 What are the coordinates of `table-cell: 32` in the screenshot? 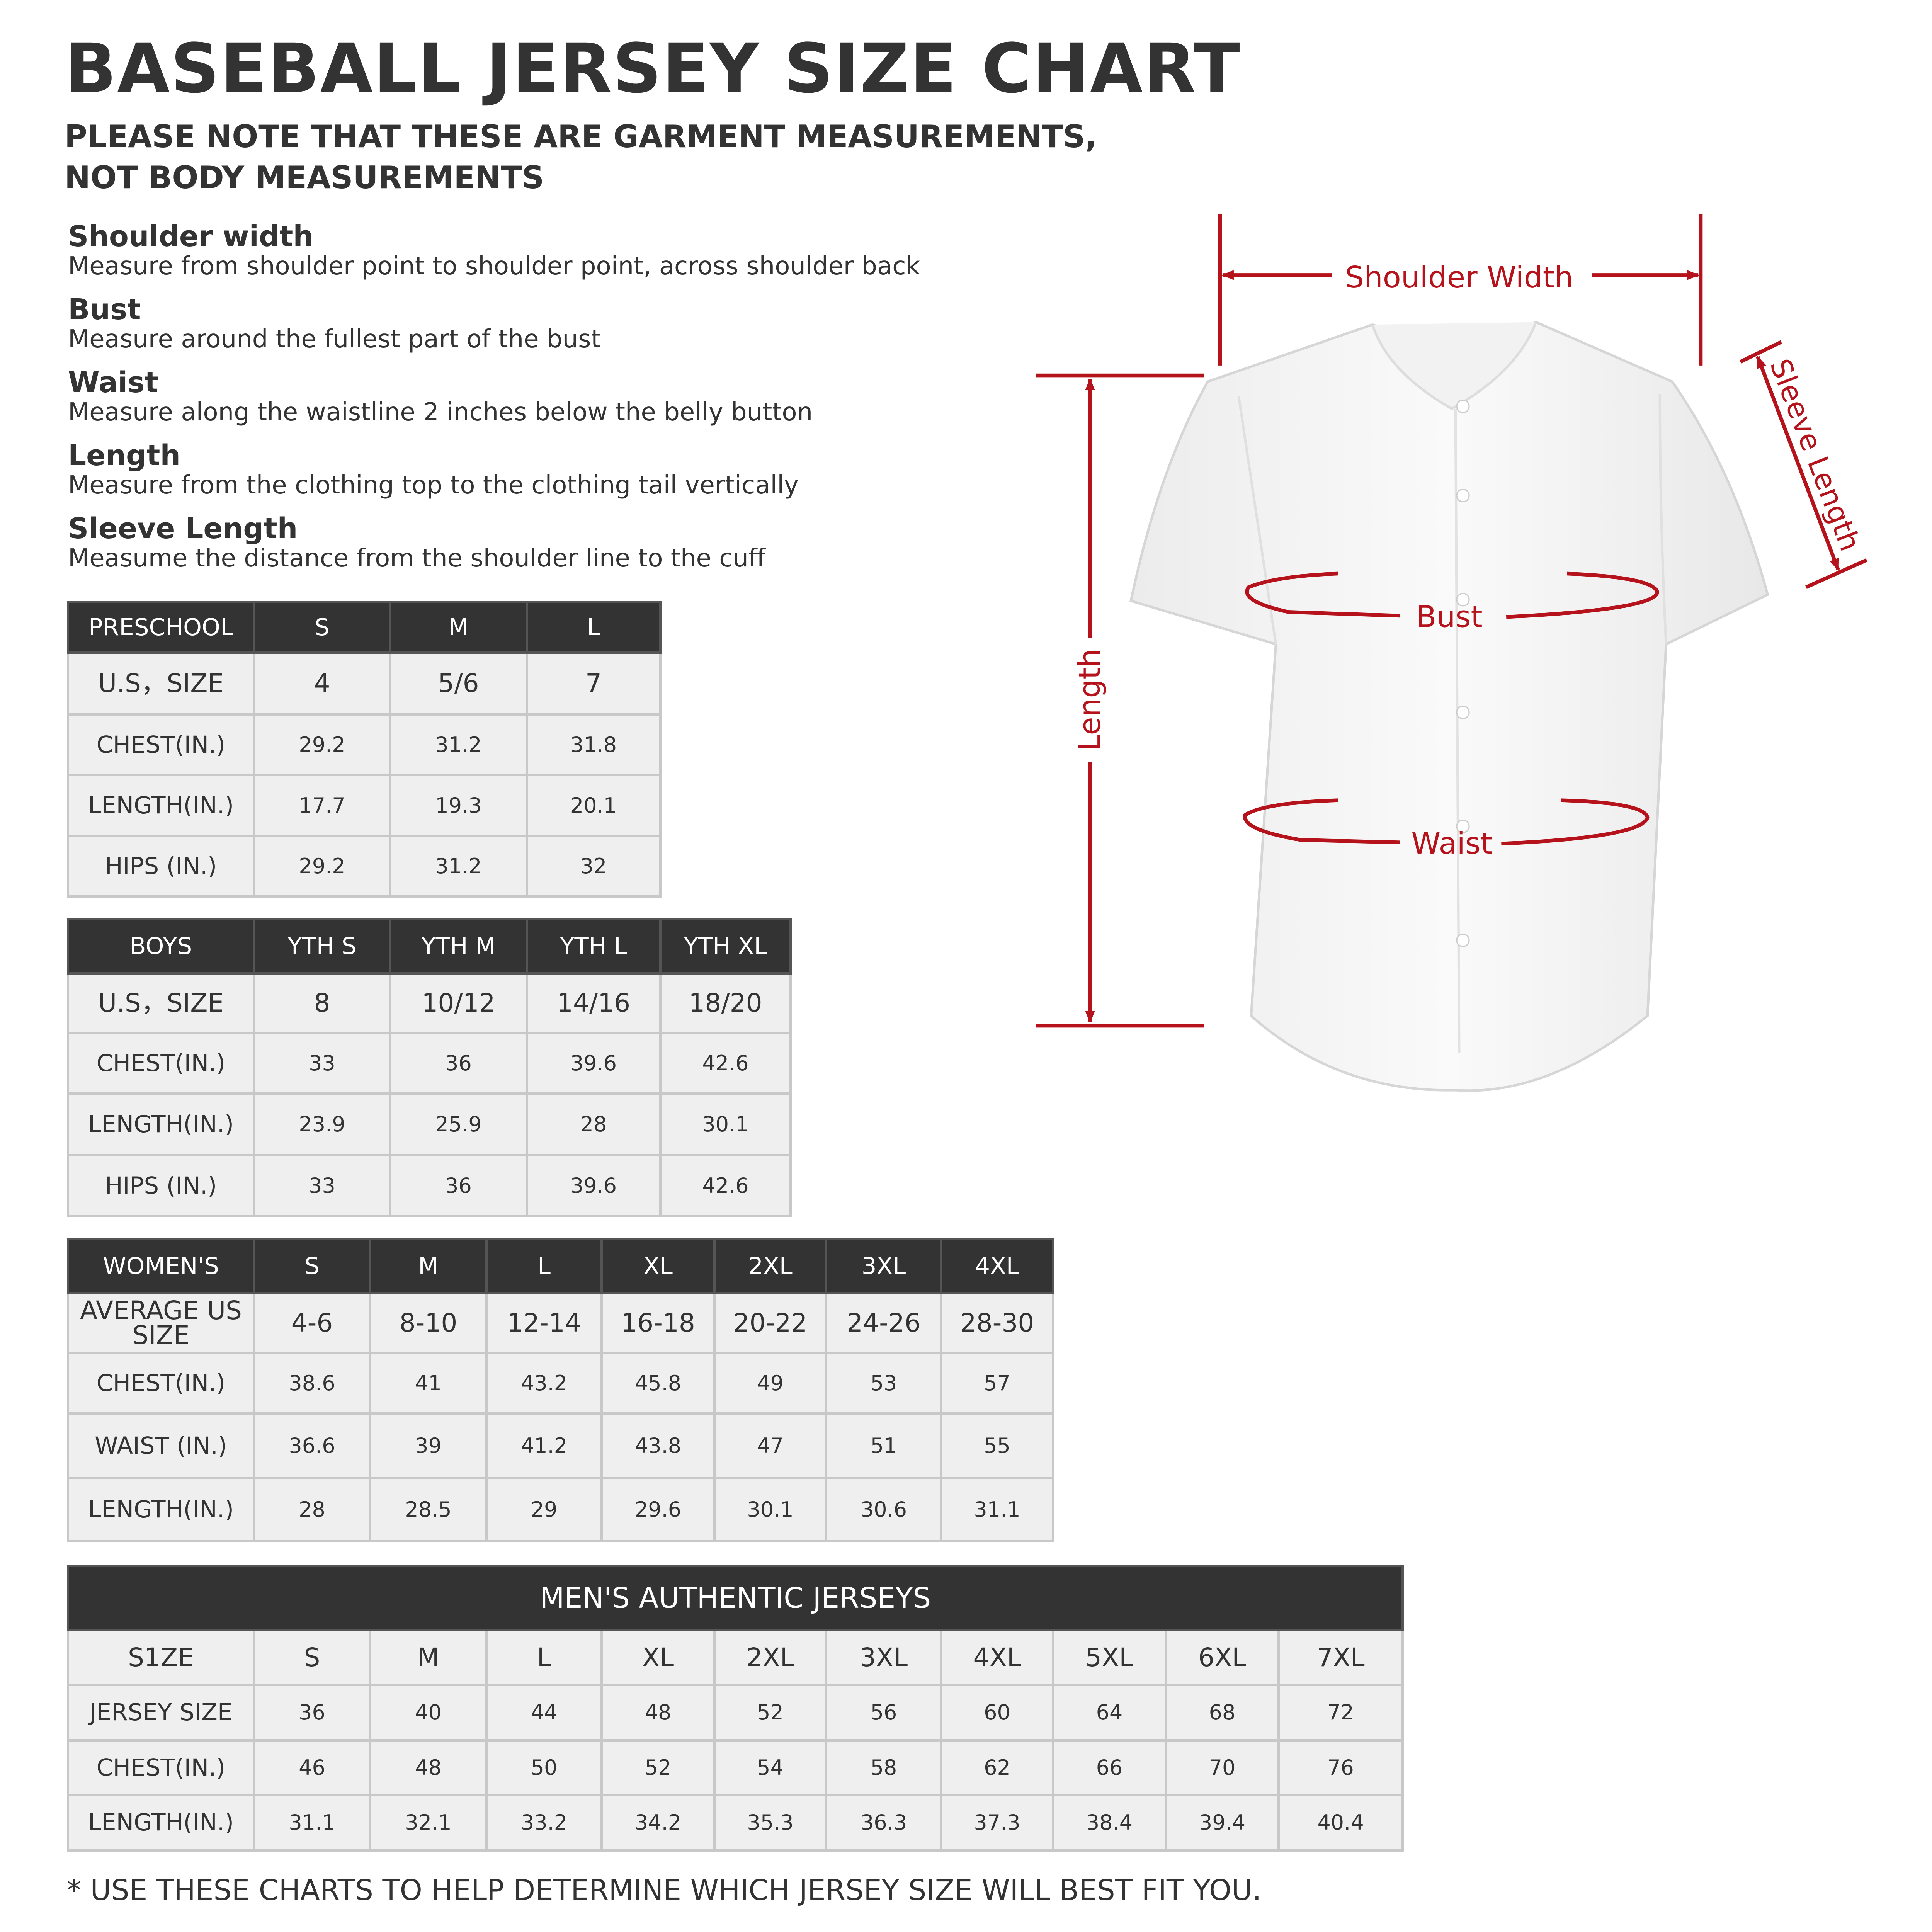 It's located at (594, 866).